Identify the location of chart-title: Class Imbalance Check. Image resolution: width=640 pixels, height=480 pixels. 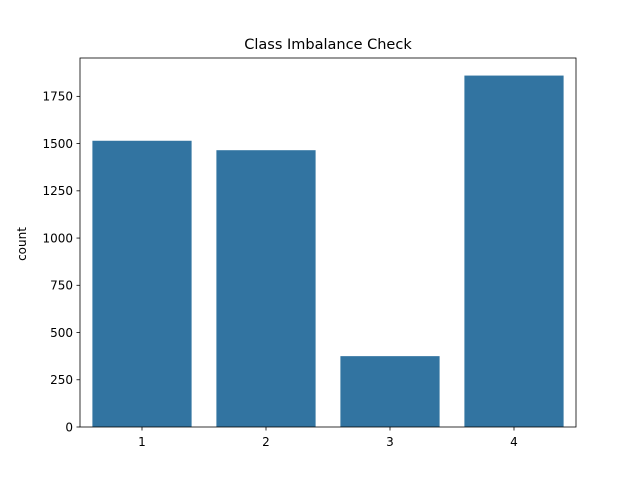
(328, 45).